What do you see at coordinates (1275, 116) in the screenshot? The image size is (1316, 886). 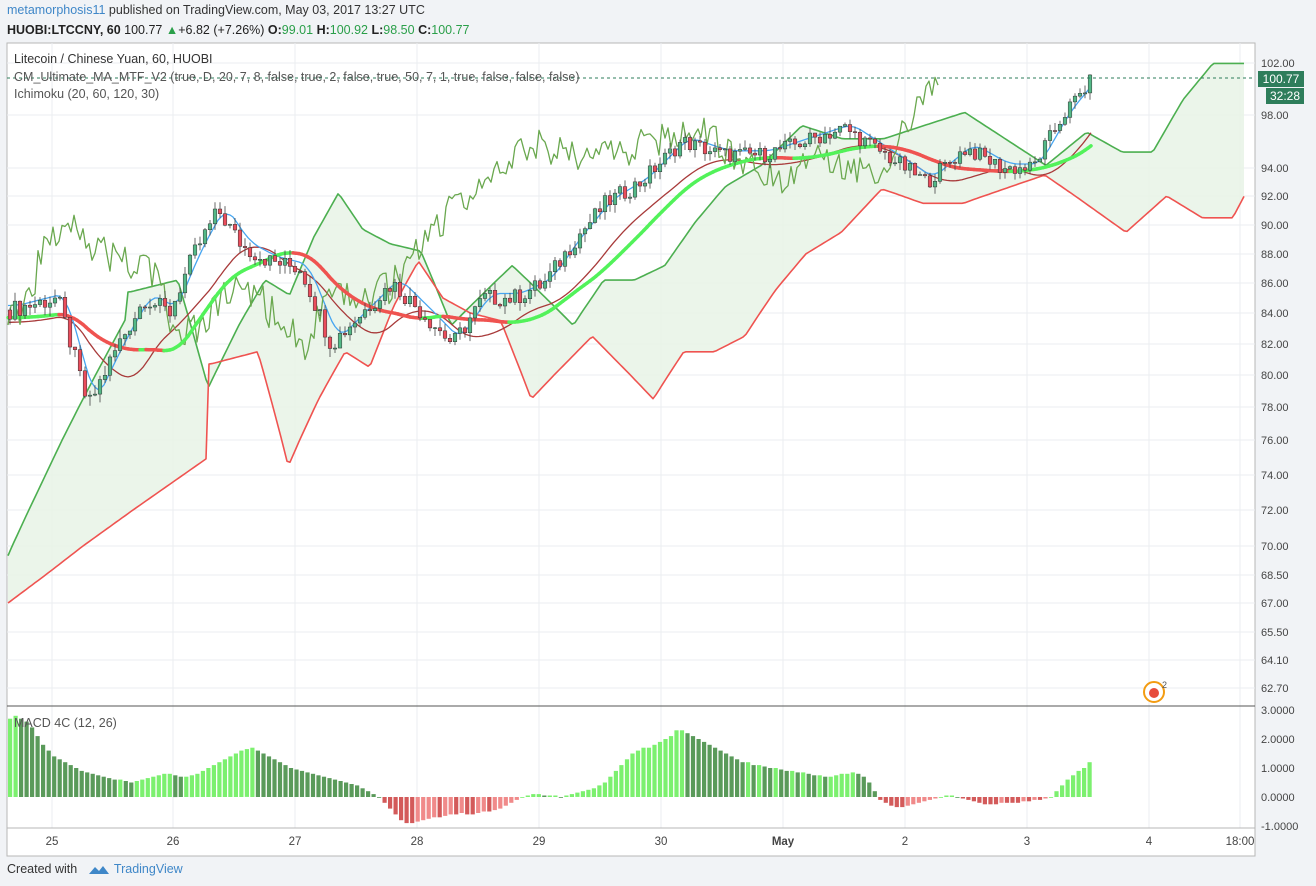 I see `price-tick-label: 98.00` at bounding box center [1275, 116].